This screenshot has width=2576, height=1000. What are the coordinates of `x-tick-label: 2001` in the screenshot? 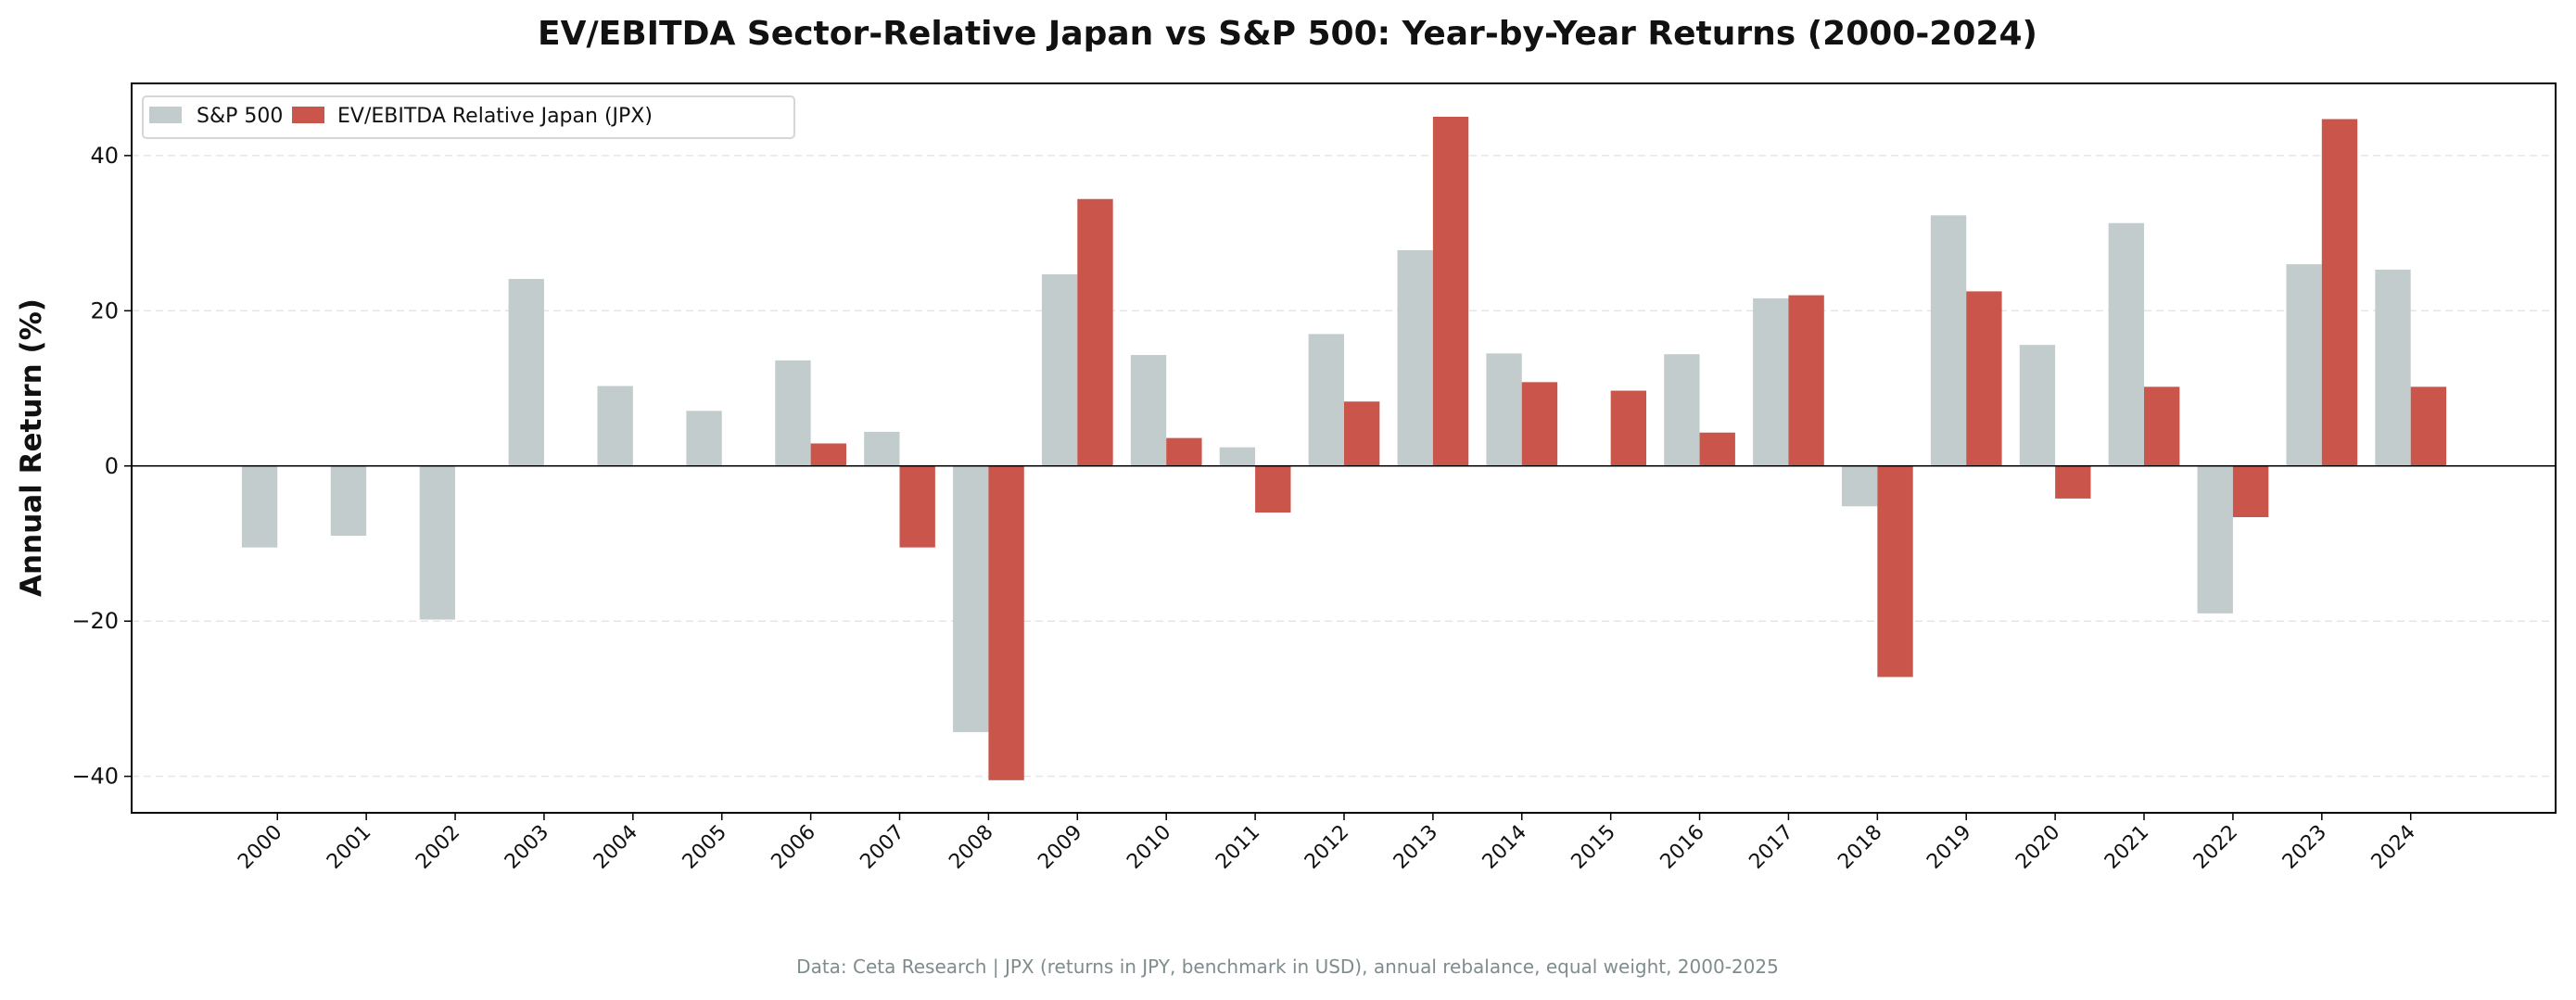 It's located at (349, 847).